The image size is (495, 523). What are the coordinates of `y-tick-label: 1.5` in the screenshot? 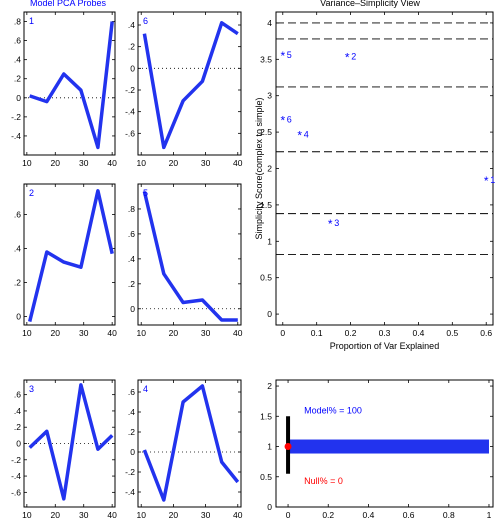 It's located at (266, 205).